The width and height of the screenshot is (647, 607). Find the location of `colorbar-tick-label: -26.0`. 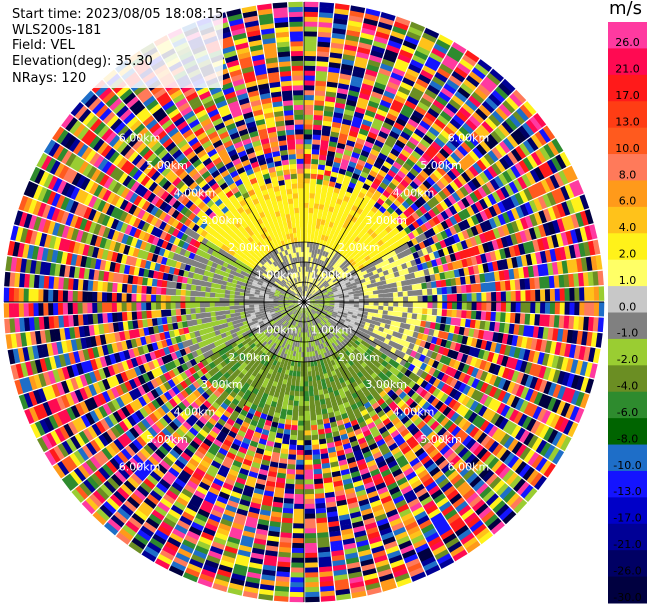

colorbar-tick-label: -26.0 is located at coordinates (627, 570).